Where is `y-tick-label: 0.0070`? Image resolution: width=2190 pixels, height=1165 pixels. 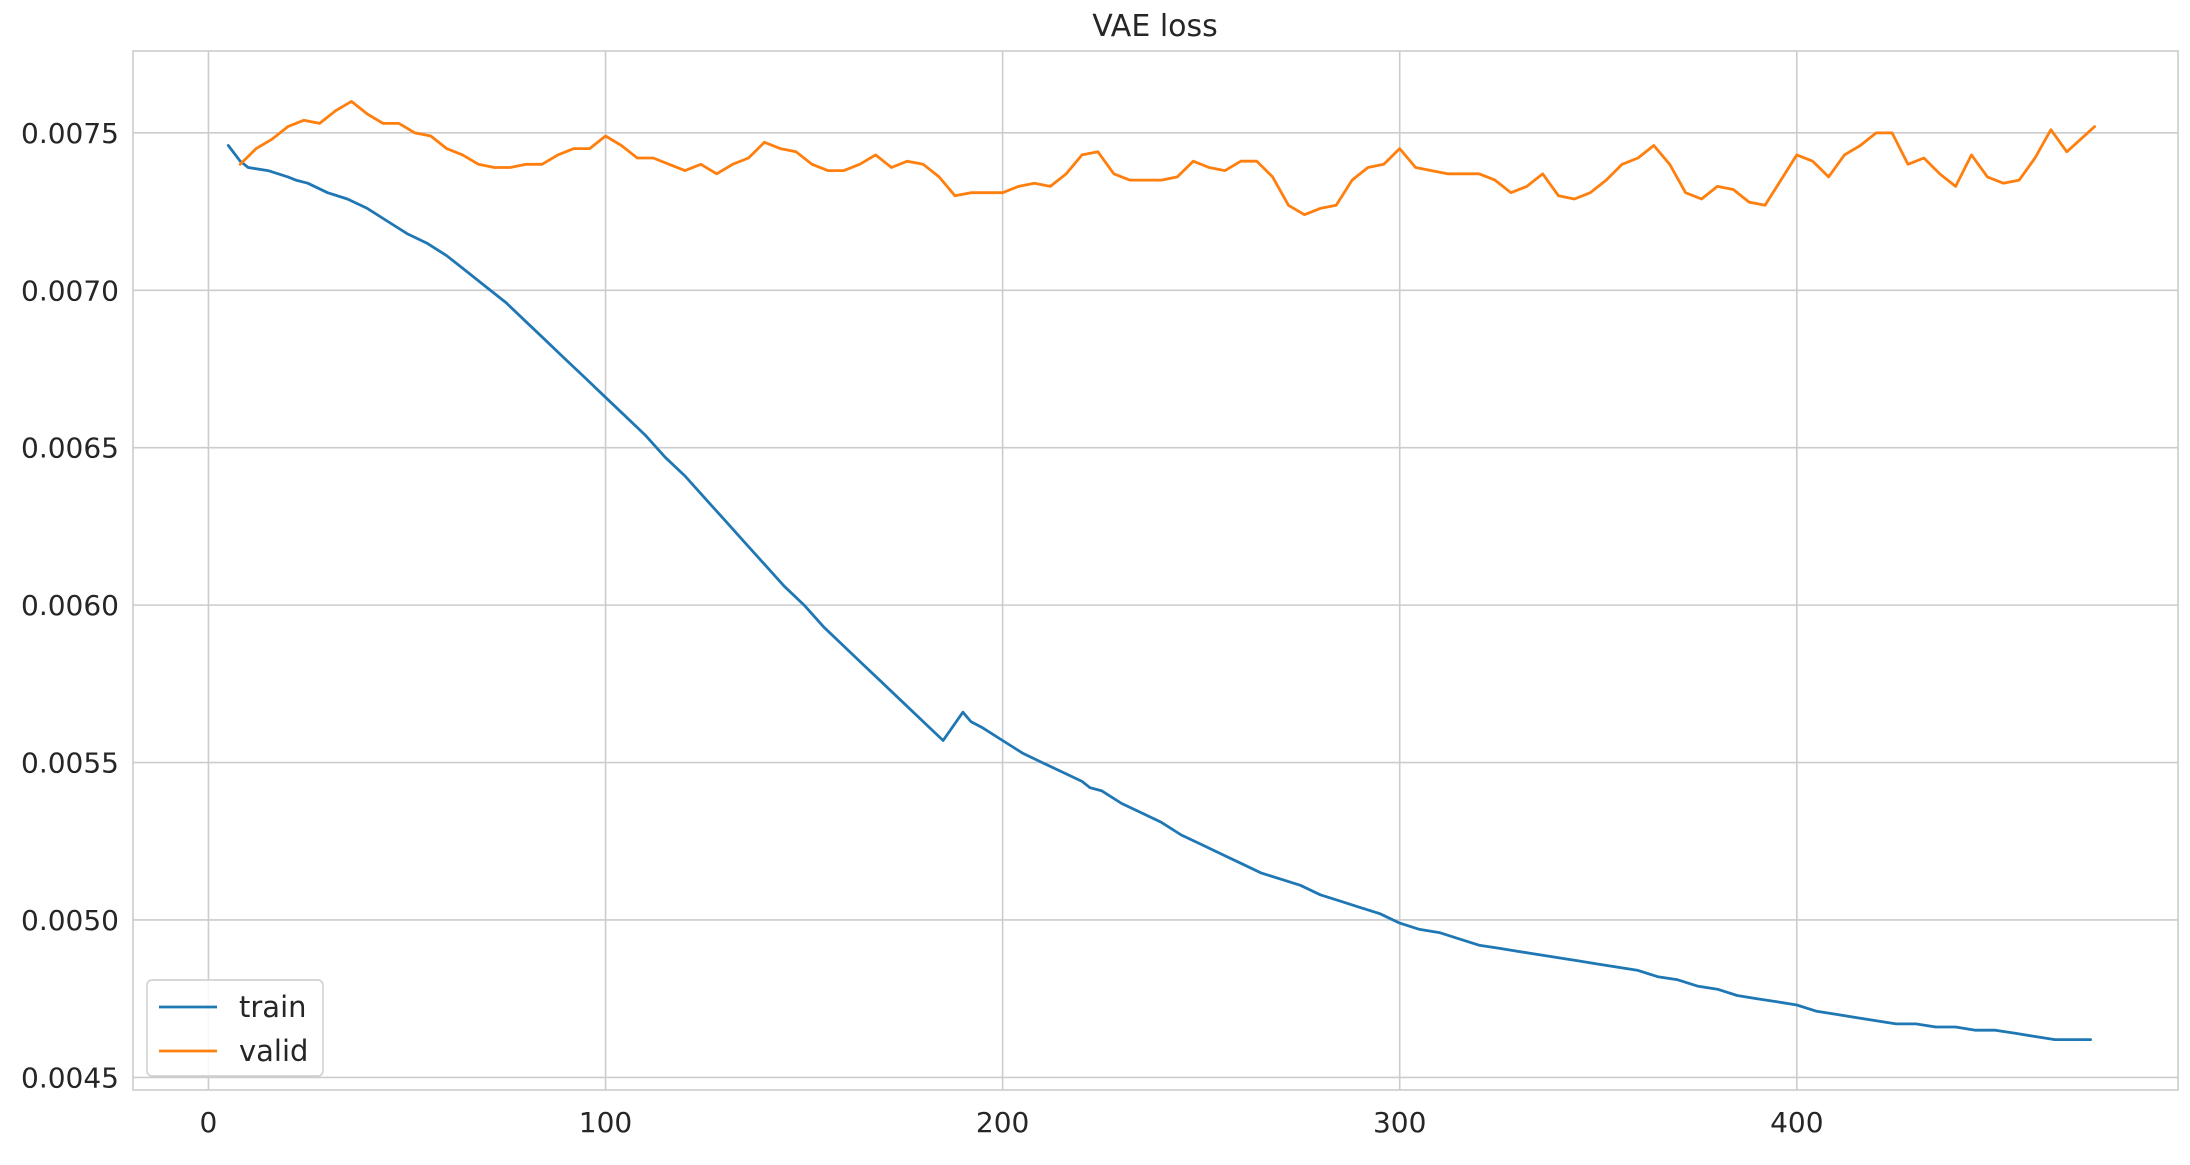
y-tick-label: 0.0070 is located at coordinates (70, 290).